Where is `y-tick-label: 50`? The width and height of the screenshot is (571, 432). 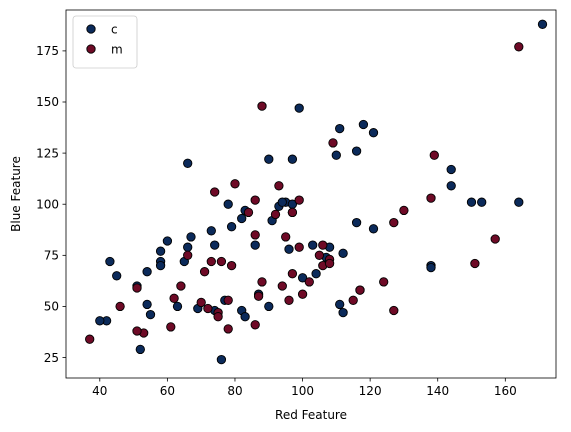 y-tick-label: 50 is located at coordinates (51, 307).